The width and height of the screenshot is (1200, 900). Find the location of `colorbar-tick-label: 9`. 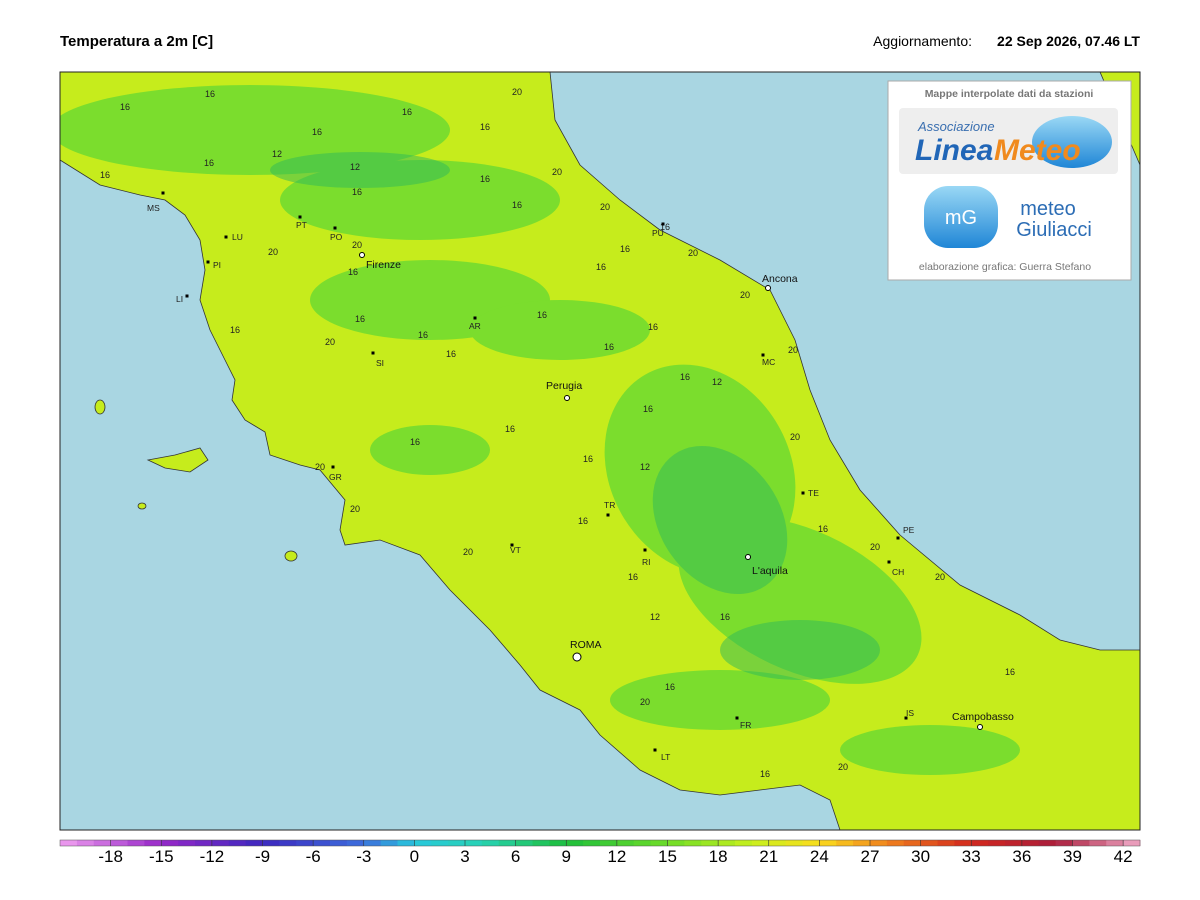

colorbar-tick-label: 9 is located at coordinates (566, 856).